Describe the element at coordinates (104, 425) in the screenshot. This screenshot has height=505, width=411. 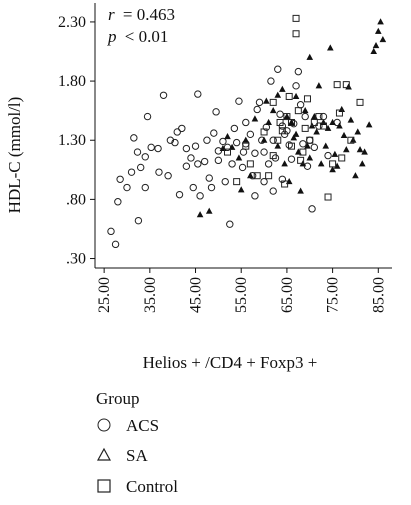
I see `legend-circle-marker` at that location.